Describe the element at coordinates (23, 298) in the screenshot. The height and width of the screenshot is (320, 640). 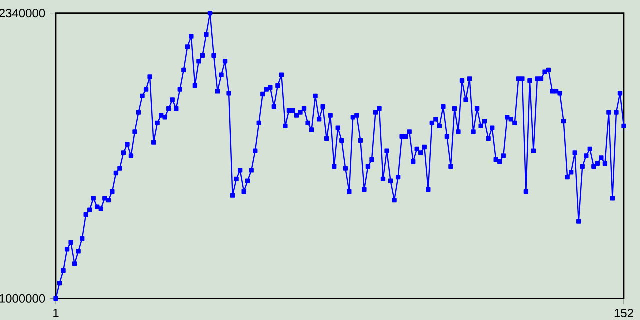
I see `y-tick-label: 1000000` at that location.